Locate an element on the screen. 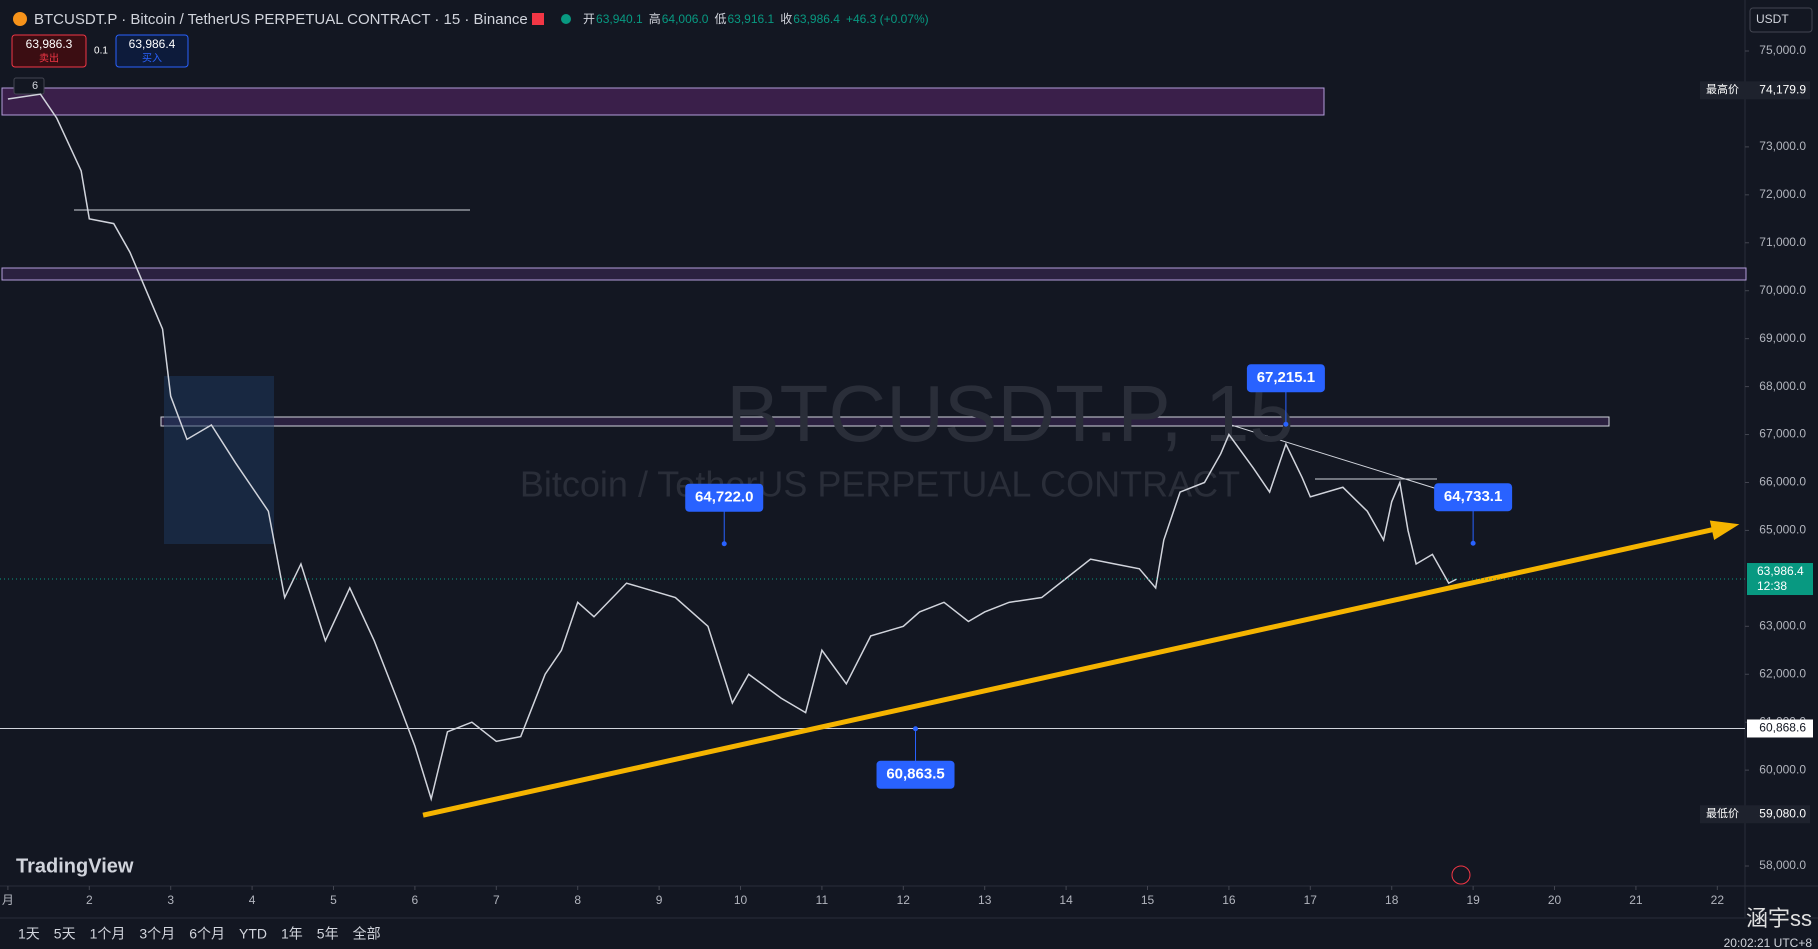  low-tag is located at coordinates (1755, 814).